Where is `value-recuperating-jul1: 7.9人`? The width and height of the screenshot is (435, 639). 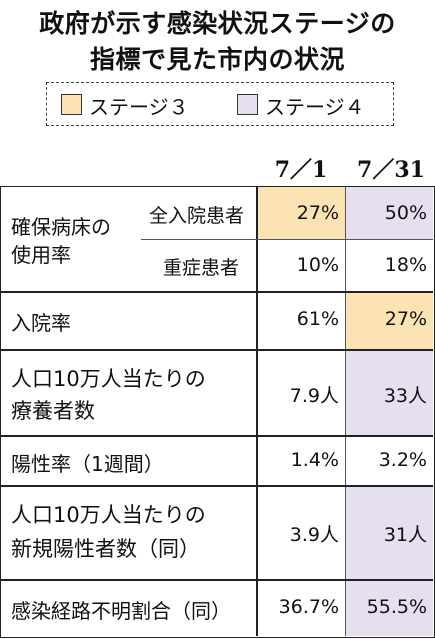
value-recuperating-jul1: 7.9人 is located at coordinates (314, 396).